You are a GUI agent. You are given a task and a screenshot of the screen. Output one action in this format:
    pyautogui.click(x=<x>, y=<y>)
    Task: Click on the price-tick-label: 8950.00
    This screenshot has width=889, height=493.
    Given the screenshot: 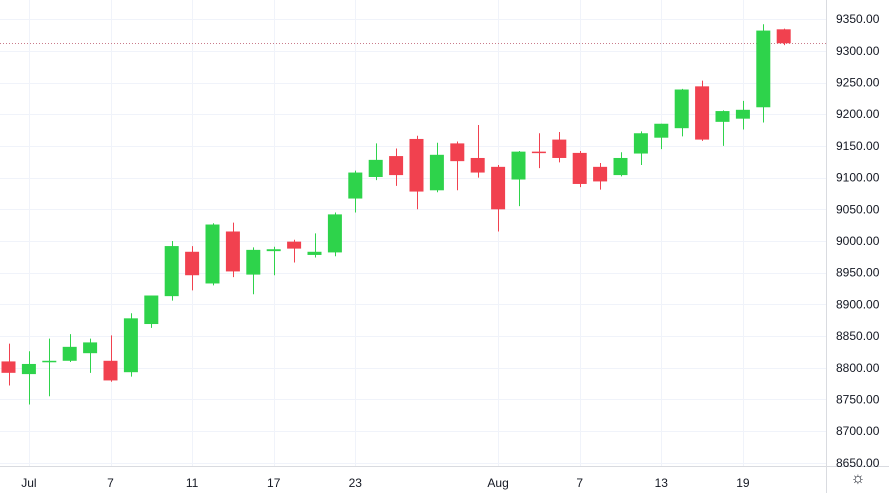 What is the action you would take?
    pyautogui.click(x=858, y=273)
    